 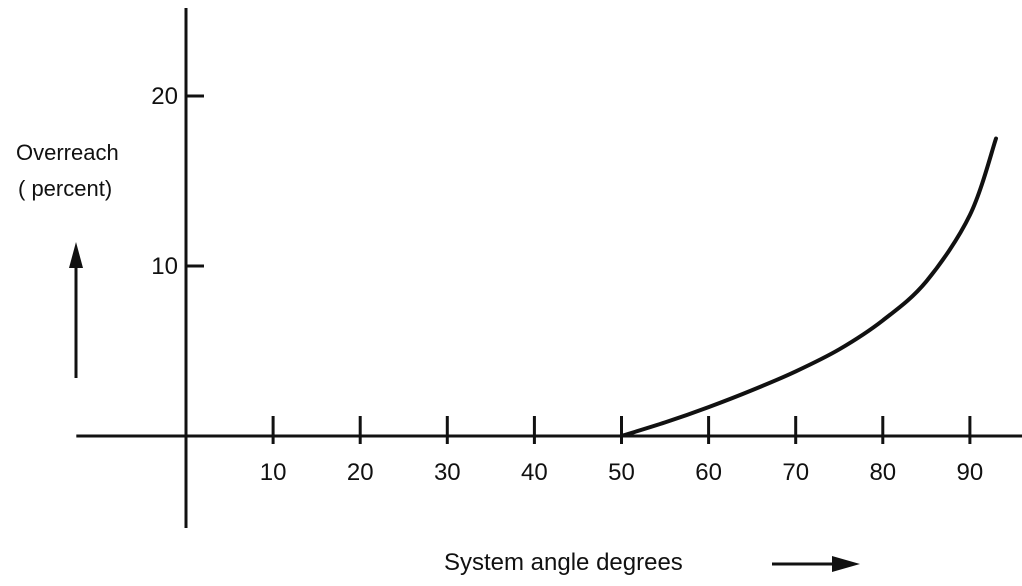 What do you see at coordinates (76, 310) in the screenshot?
I see `y-axis-arrow` at bounding box center [76, 310].